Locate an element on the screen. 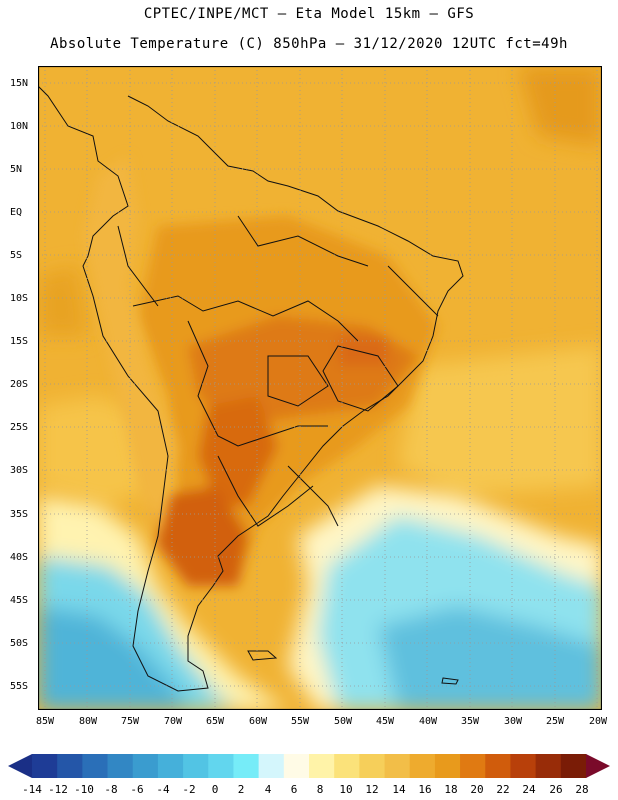 The height and width of the screenshot is (800, 618). field-warm-pacific is located at coordinates (63, 301).